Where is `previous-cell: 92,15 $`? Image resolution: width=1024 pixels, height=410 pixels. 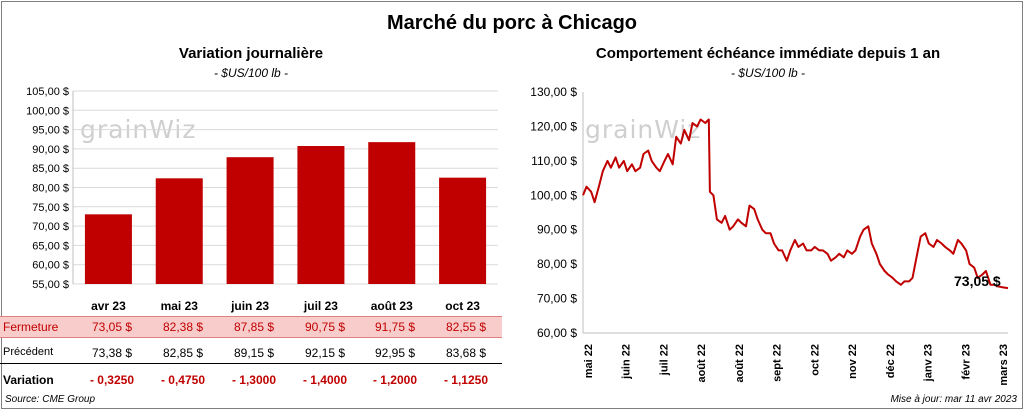 previous-cell: 92,15 $ is located at coordinates (325, 353).